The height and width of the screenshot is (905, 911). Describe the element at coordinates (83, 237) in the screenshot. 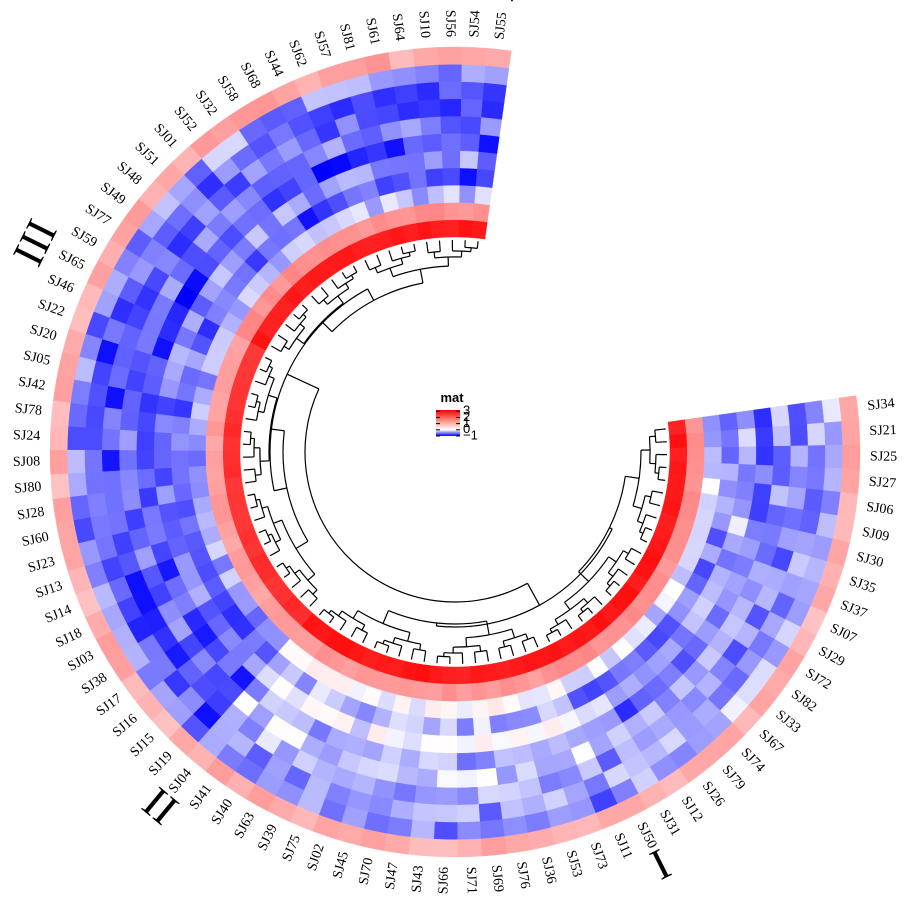

I see `sample-label: SJ59` at that location.